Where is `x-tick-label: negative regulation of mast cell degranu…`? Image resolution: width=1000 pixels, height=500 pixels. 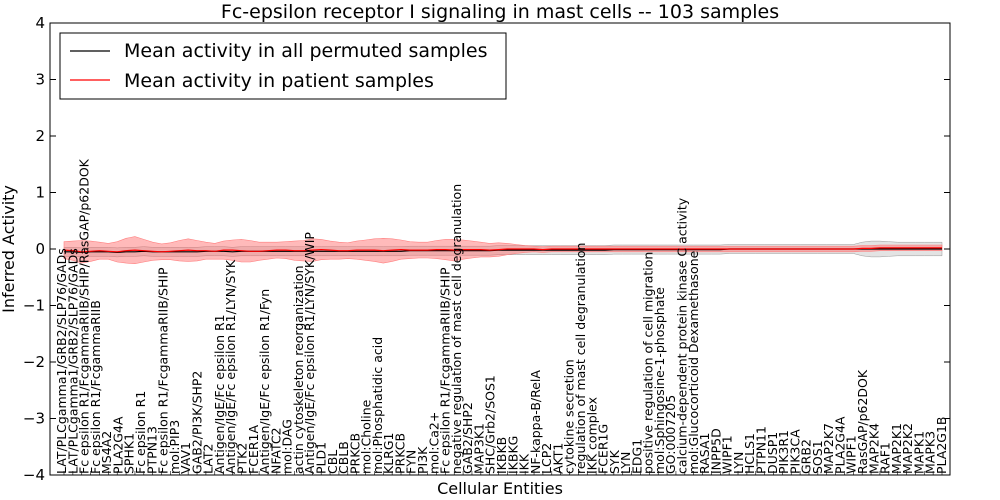 x-tick-label: negative regulation of mast cell degranu… is located at coordinates (456, 329).